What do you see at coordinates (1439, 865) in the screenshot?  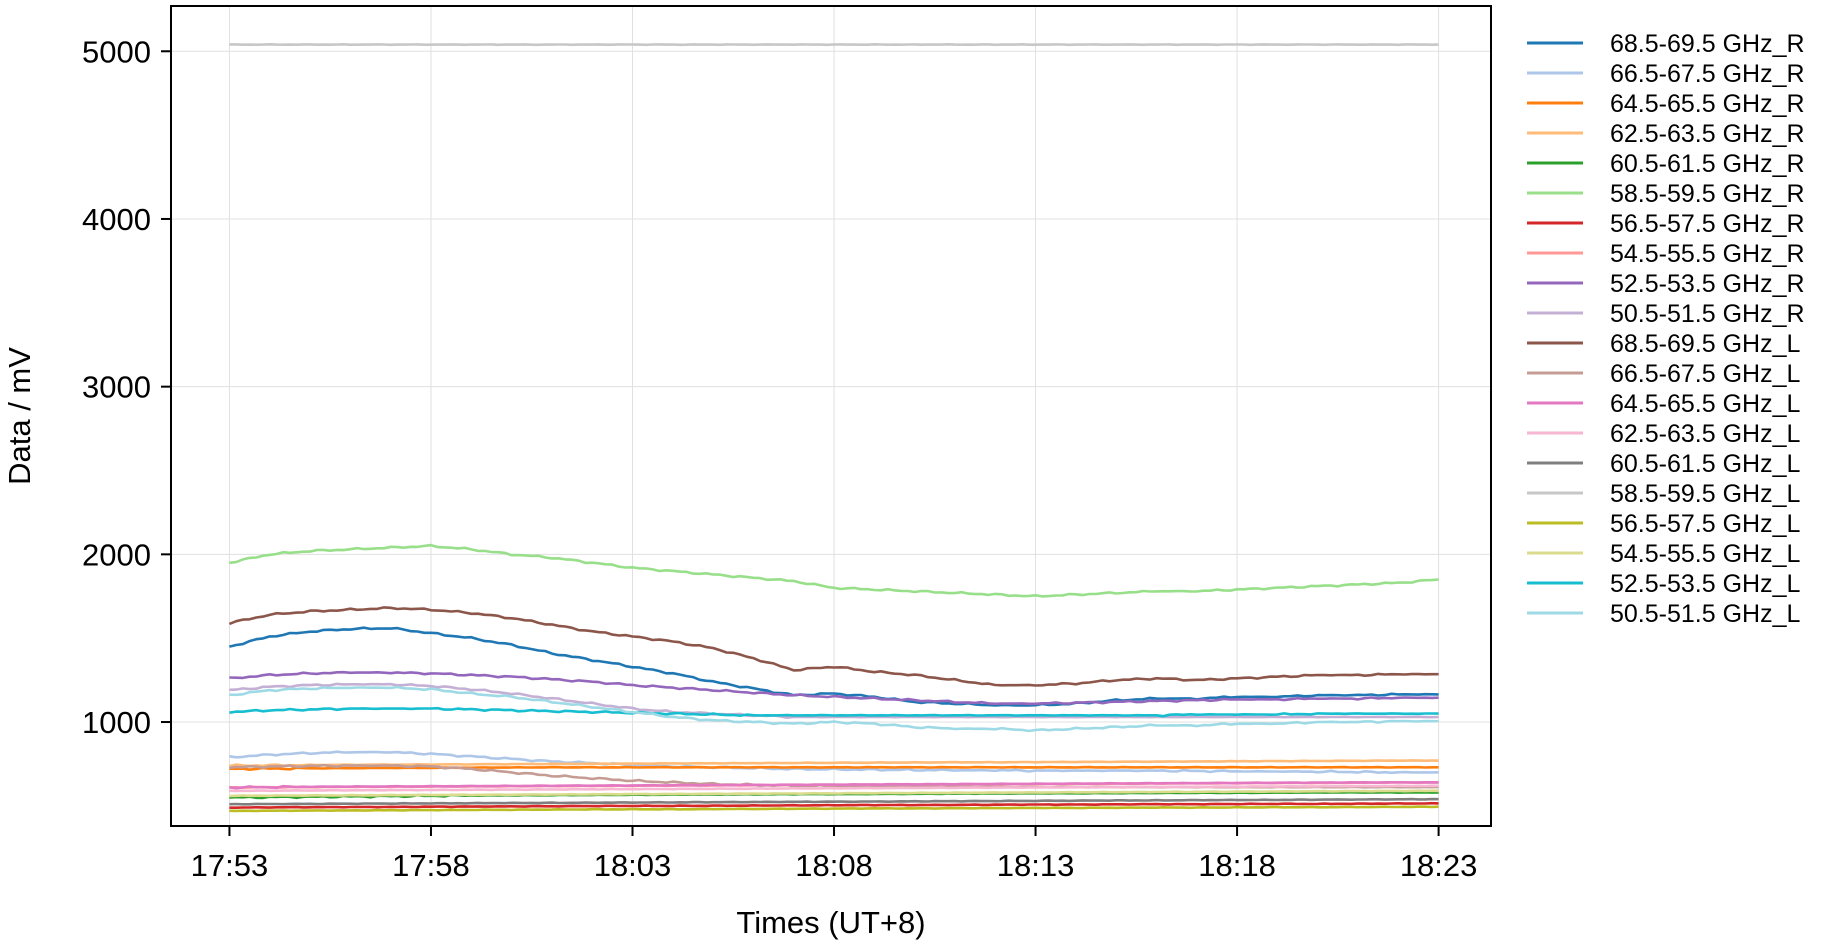 I see `x-tick-label: 18:23` at bounding box center [1439, 865].